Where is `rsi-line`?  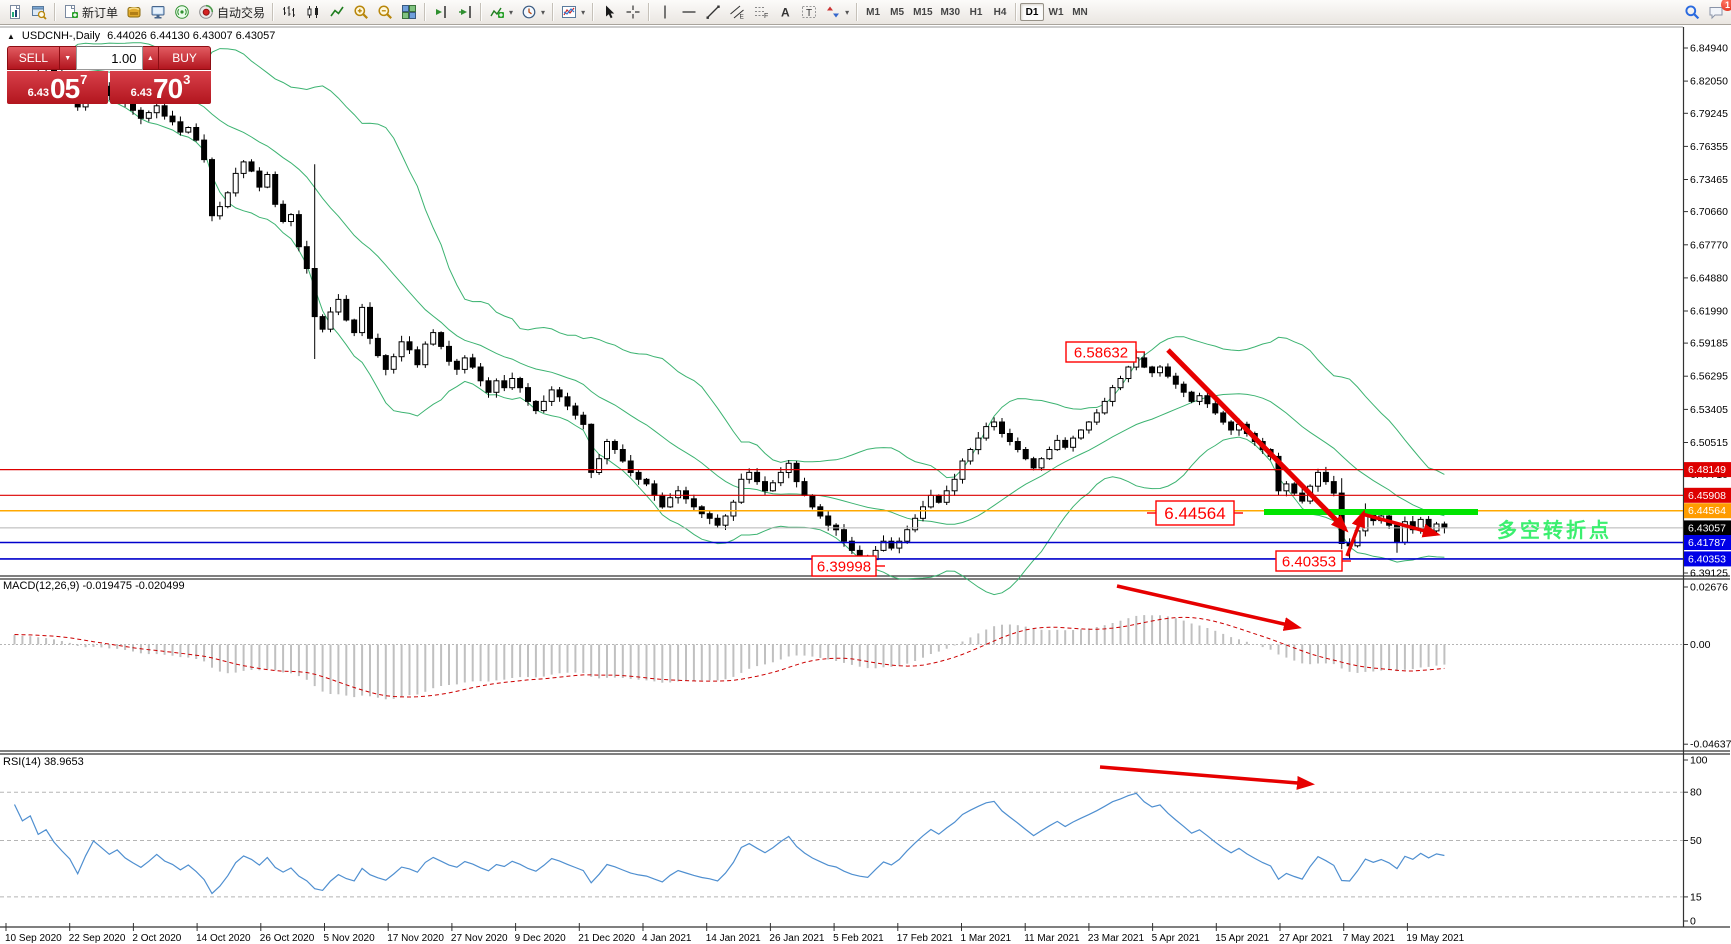 rsi-line is located at coordinates (729, 843).